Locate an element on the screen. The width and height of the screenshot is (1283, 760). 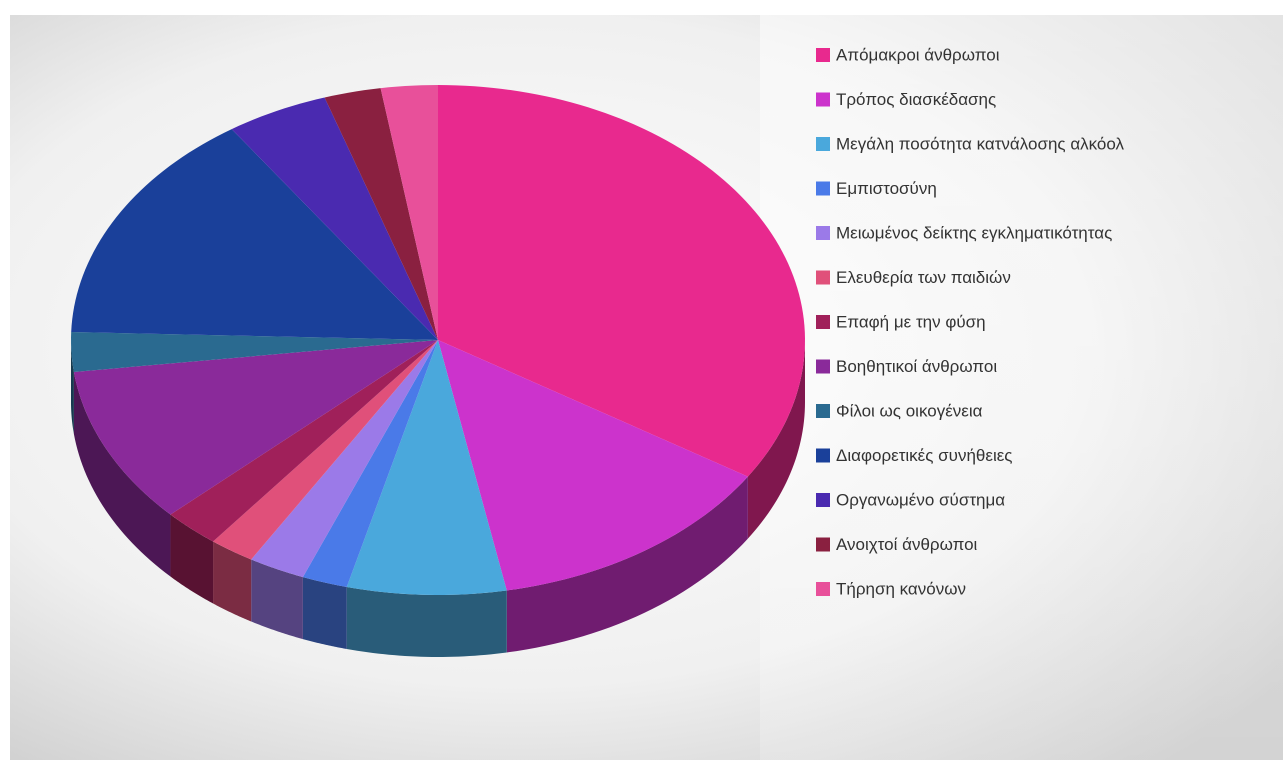
legend-label: Ανοιχτοί άνθρωποι is located at coordinates (907, 544).